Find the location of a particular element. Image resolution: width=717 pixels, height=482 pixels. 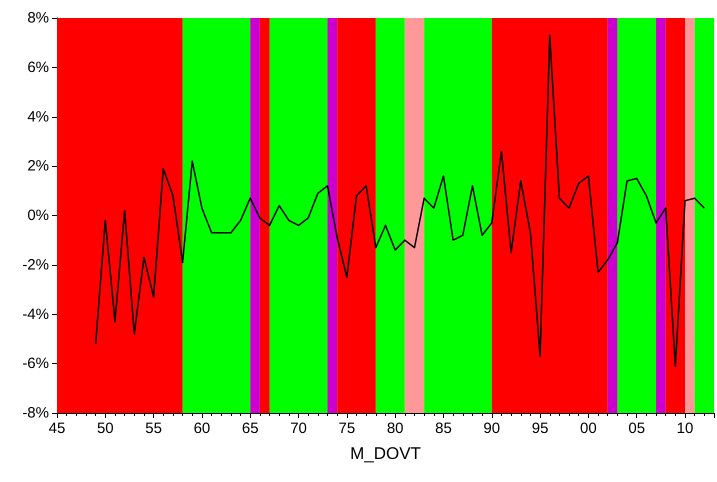

y-tick-label: -8% is located at coordinates (35, 413).